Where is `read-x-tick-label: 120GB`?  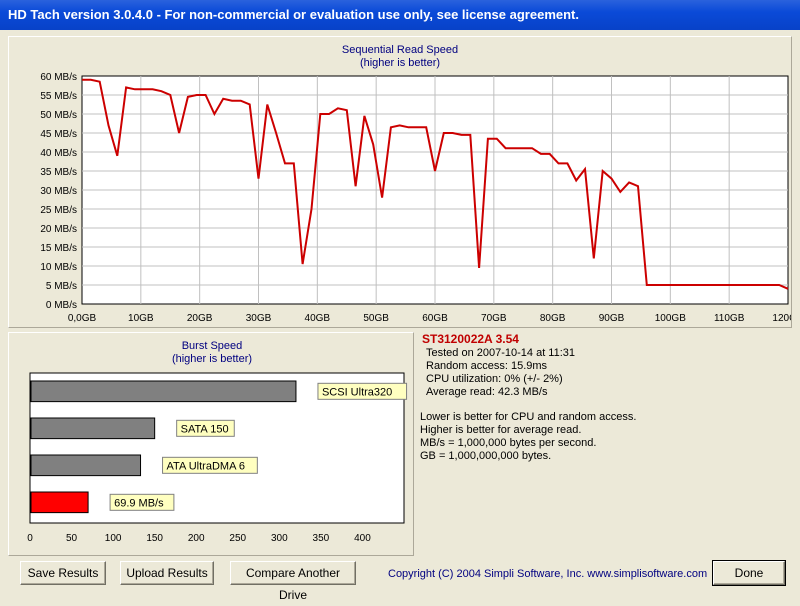
read-x-tick-label: 120GB is located at coordinates (781, 318).